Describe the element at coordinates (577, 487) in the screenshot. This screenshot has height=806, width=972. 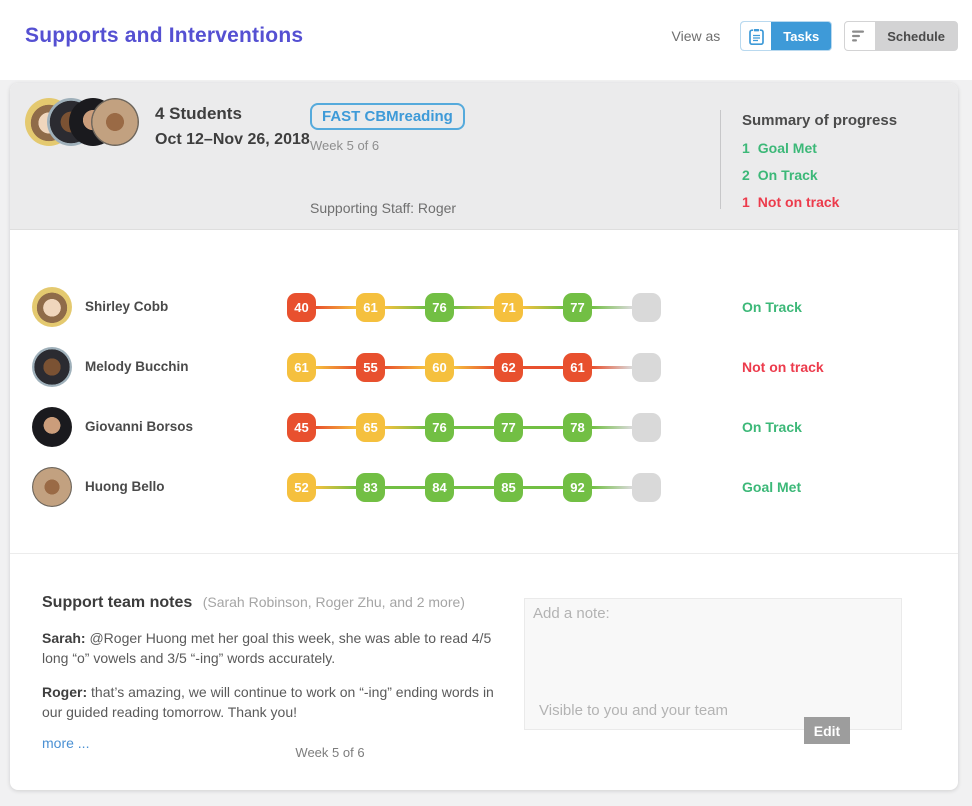
I see `score-chip: 92` at that location.